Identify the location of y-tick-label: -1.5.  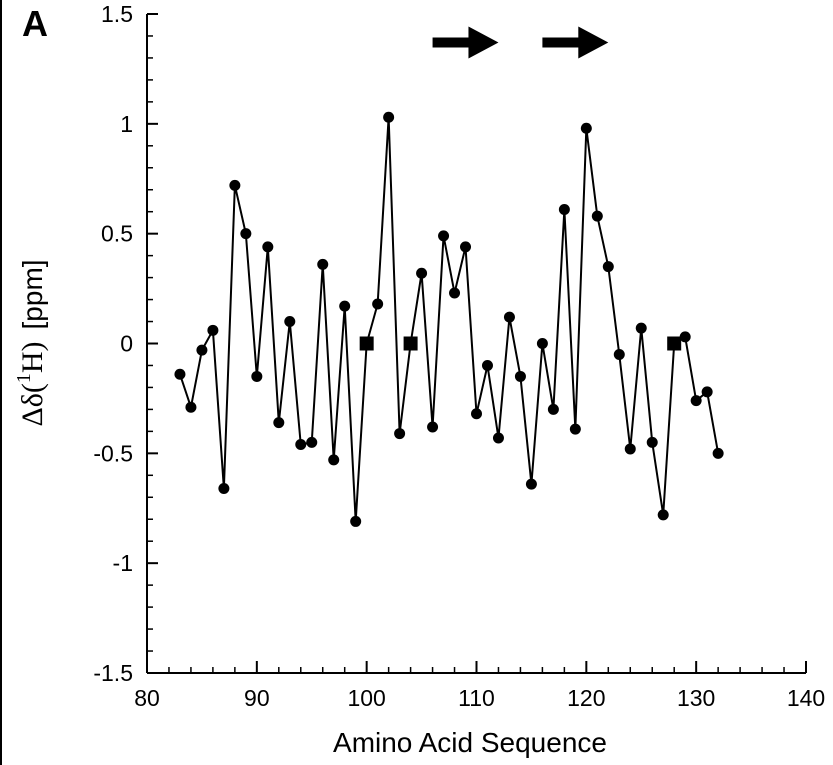
(113, 673).